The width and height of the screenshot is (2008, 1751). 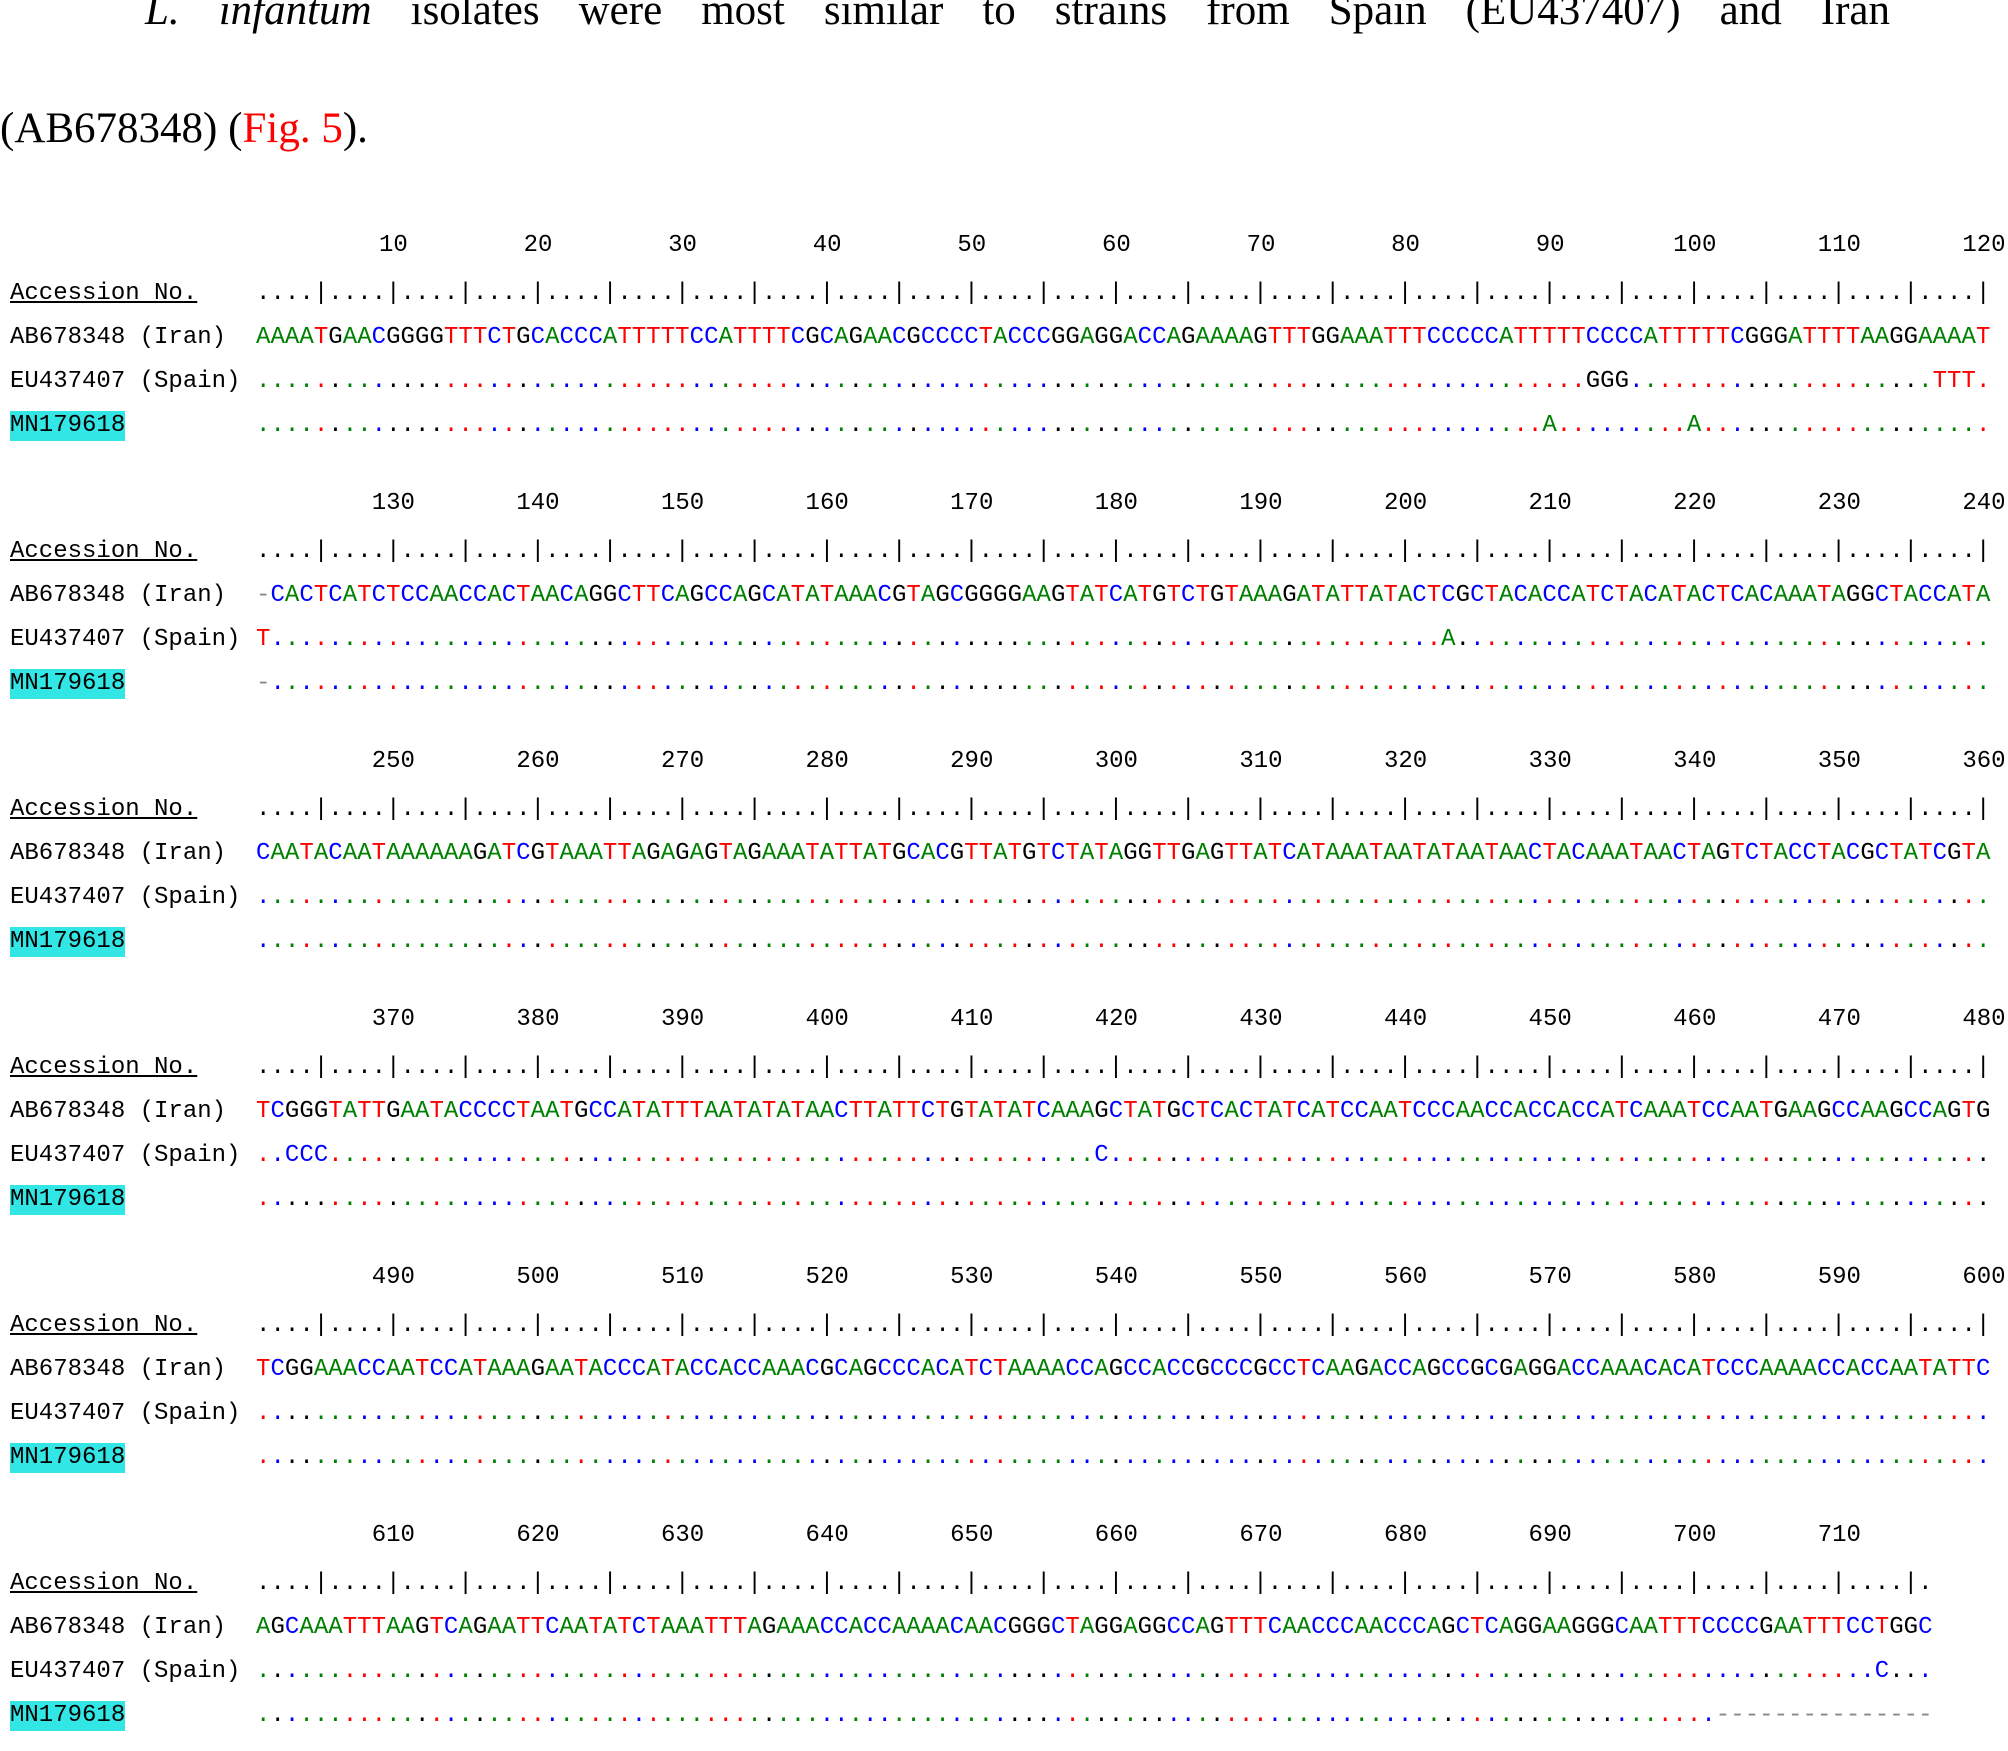 What do you see at coordinates (538, 761) in the screenshot?
I see `position-label: 260` at bounding box center [538, 761].